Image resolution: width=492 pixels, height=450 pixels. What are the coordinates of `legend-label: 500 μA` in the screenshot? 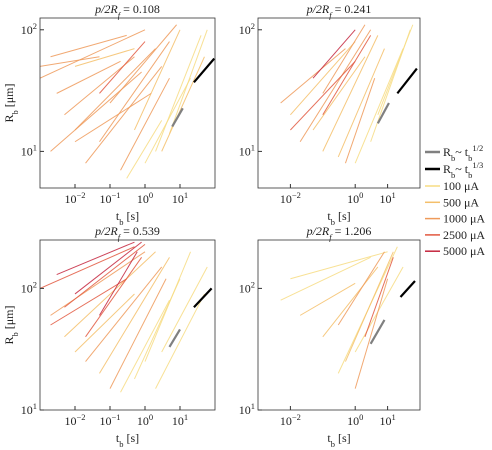 It's located at (461, 202).